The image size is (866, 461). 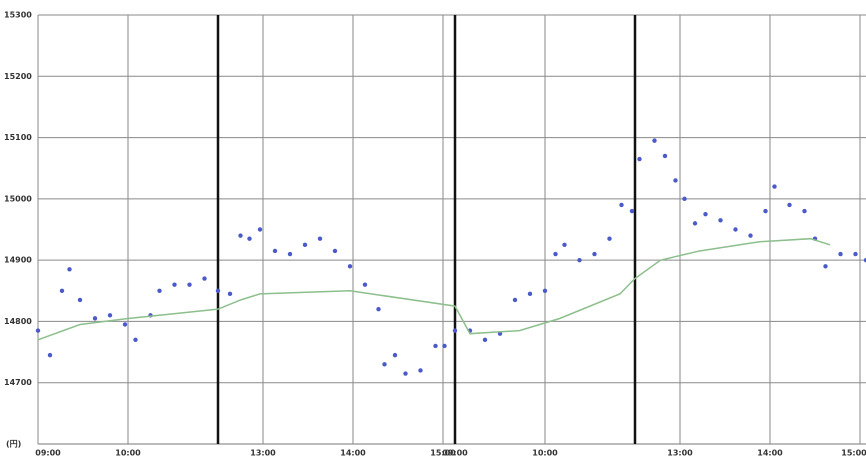 What do you see at coordinates (18, 260) in the screenshot?
I see `y-tick-label: 14900` at bounding box center [18, 260].